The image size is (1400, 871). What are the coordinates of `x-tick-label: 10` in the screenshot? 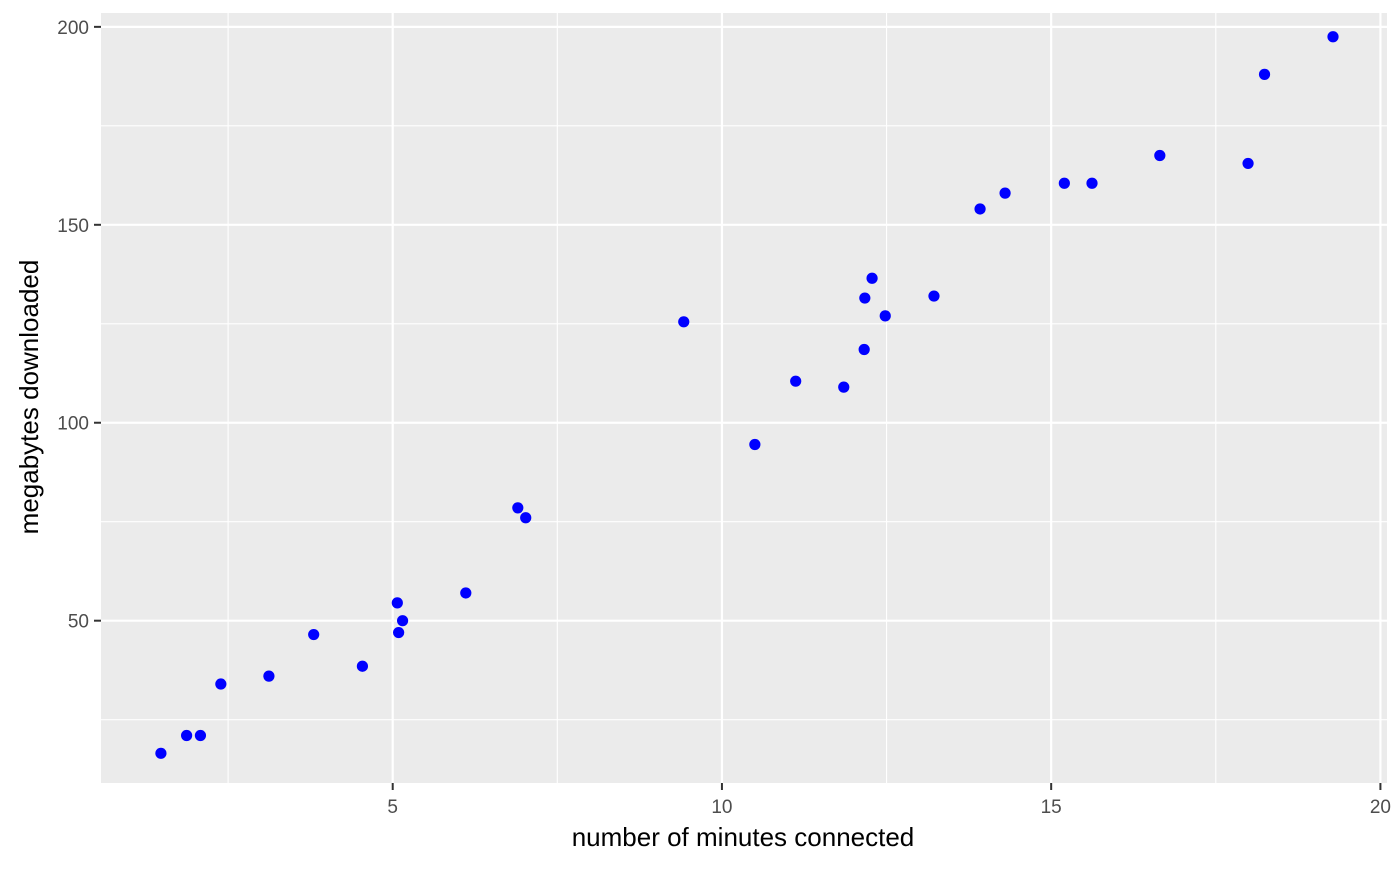 It's located at (721, 807).